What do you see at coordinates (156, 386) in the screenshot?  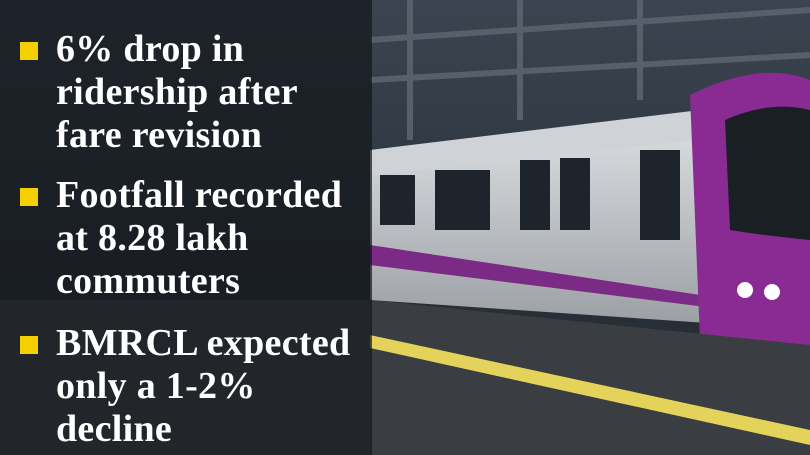 I see `bullet-line: only a 1-2%` at bounding box center [156, 386].